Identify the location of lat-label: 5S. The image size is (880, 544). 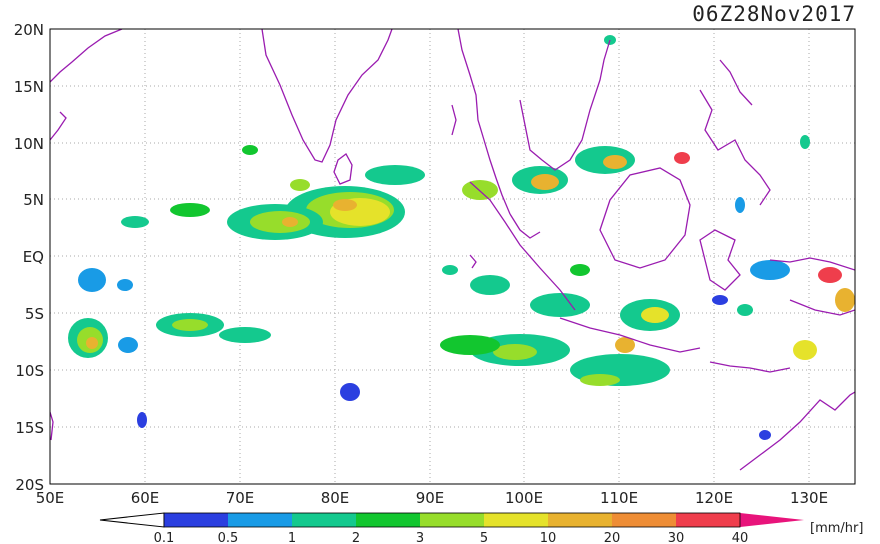
(34, 314).